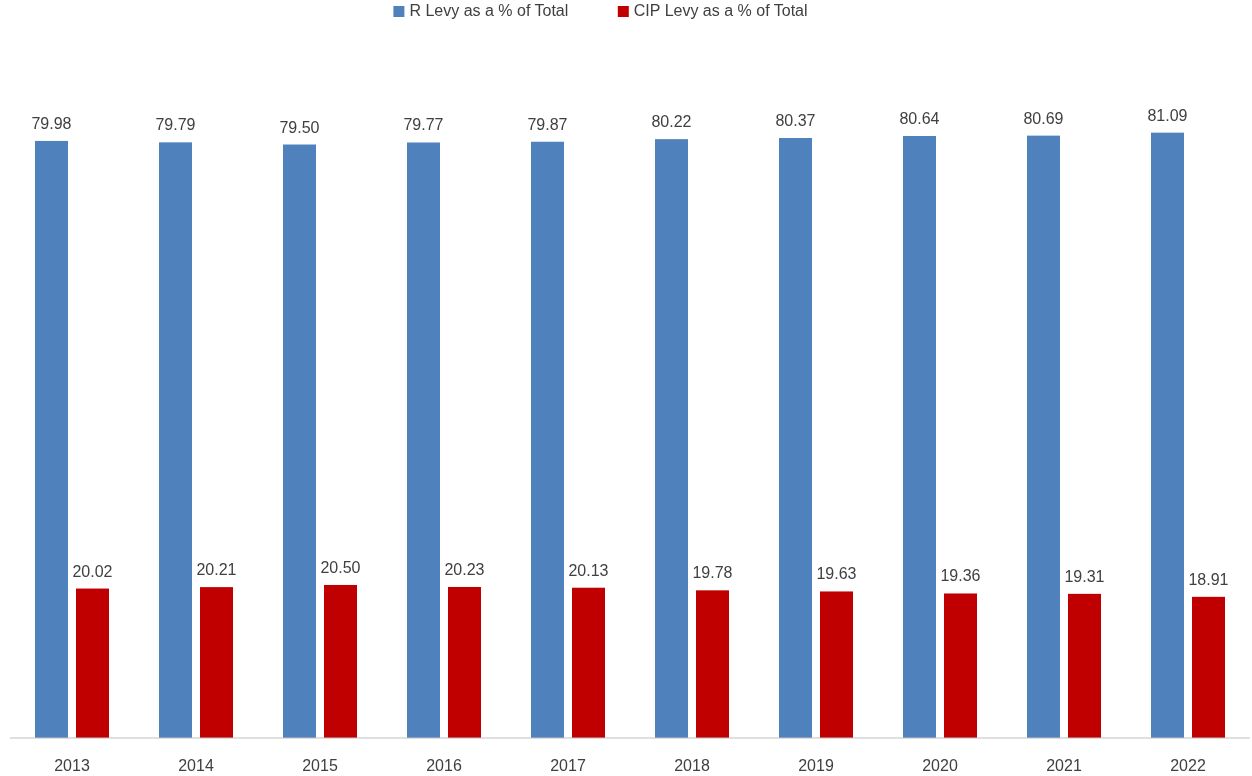  Describe the element at coordinates (919, 118) in the screenshot. I see `data-label: 80.64` at that location.